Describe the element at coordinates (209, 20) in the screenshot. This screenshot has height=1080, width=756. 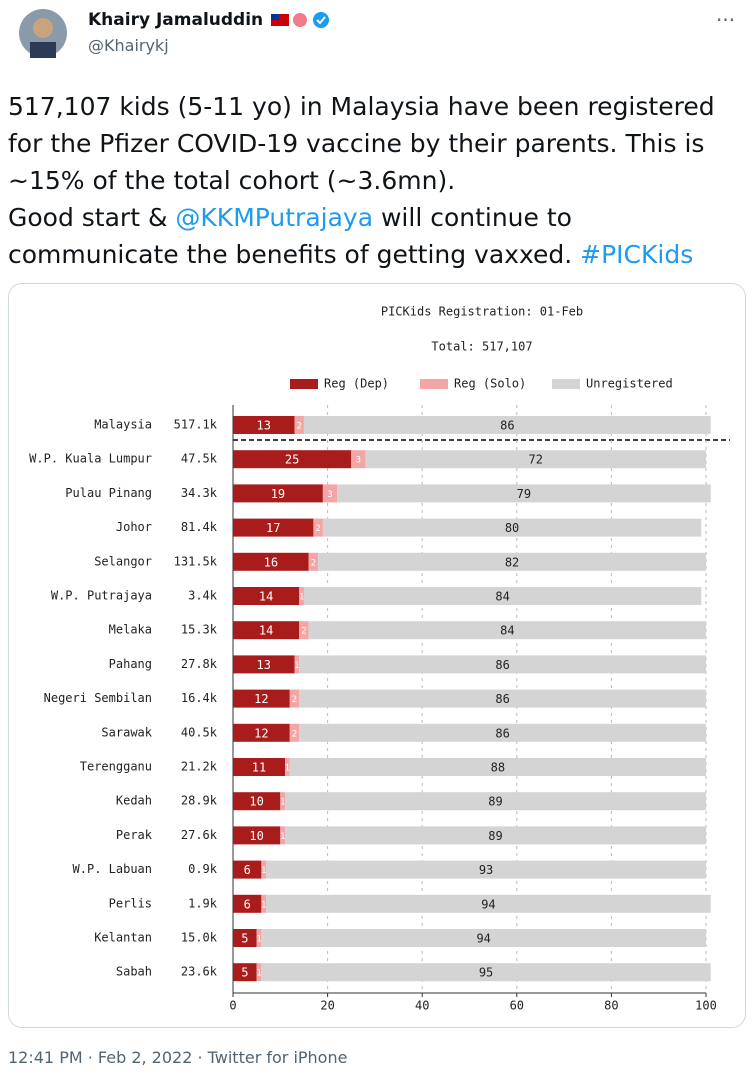
I see `author-name: Khairy Jamaluddin` at that location.